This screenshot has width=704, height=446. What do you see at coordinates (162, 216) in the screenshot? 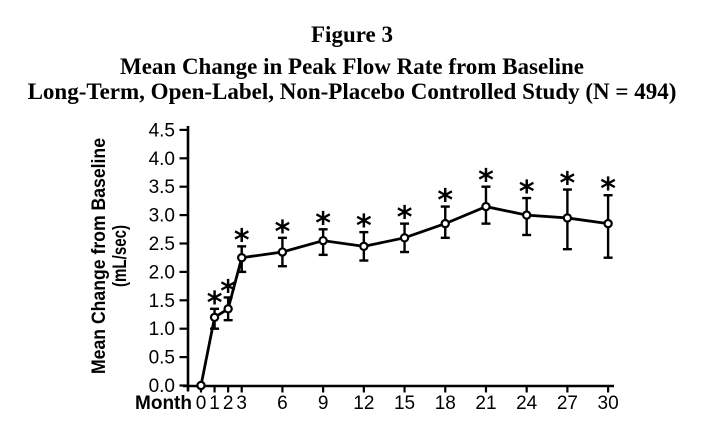
I see `y-tick-label: 3.0` at bounding box center [162, 216].